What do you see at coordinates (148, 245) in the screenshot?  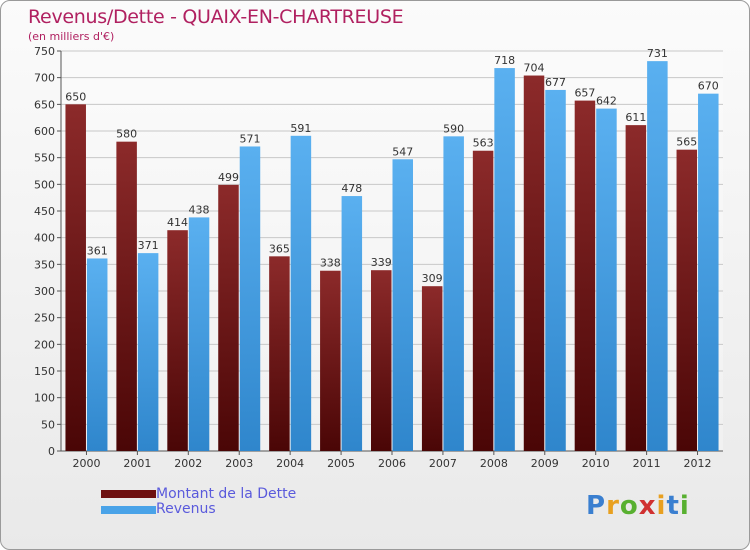 I see `data-label: 371` at bounding box center [148, 245].